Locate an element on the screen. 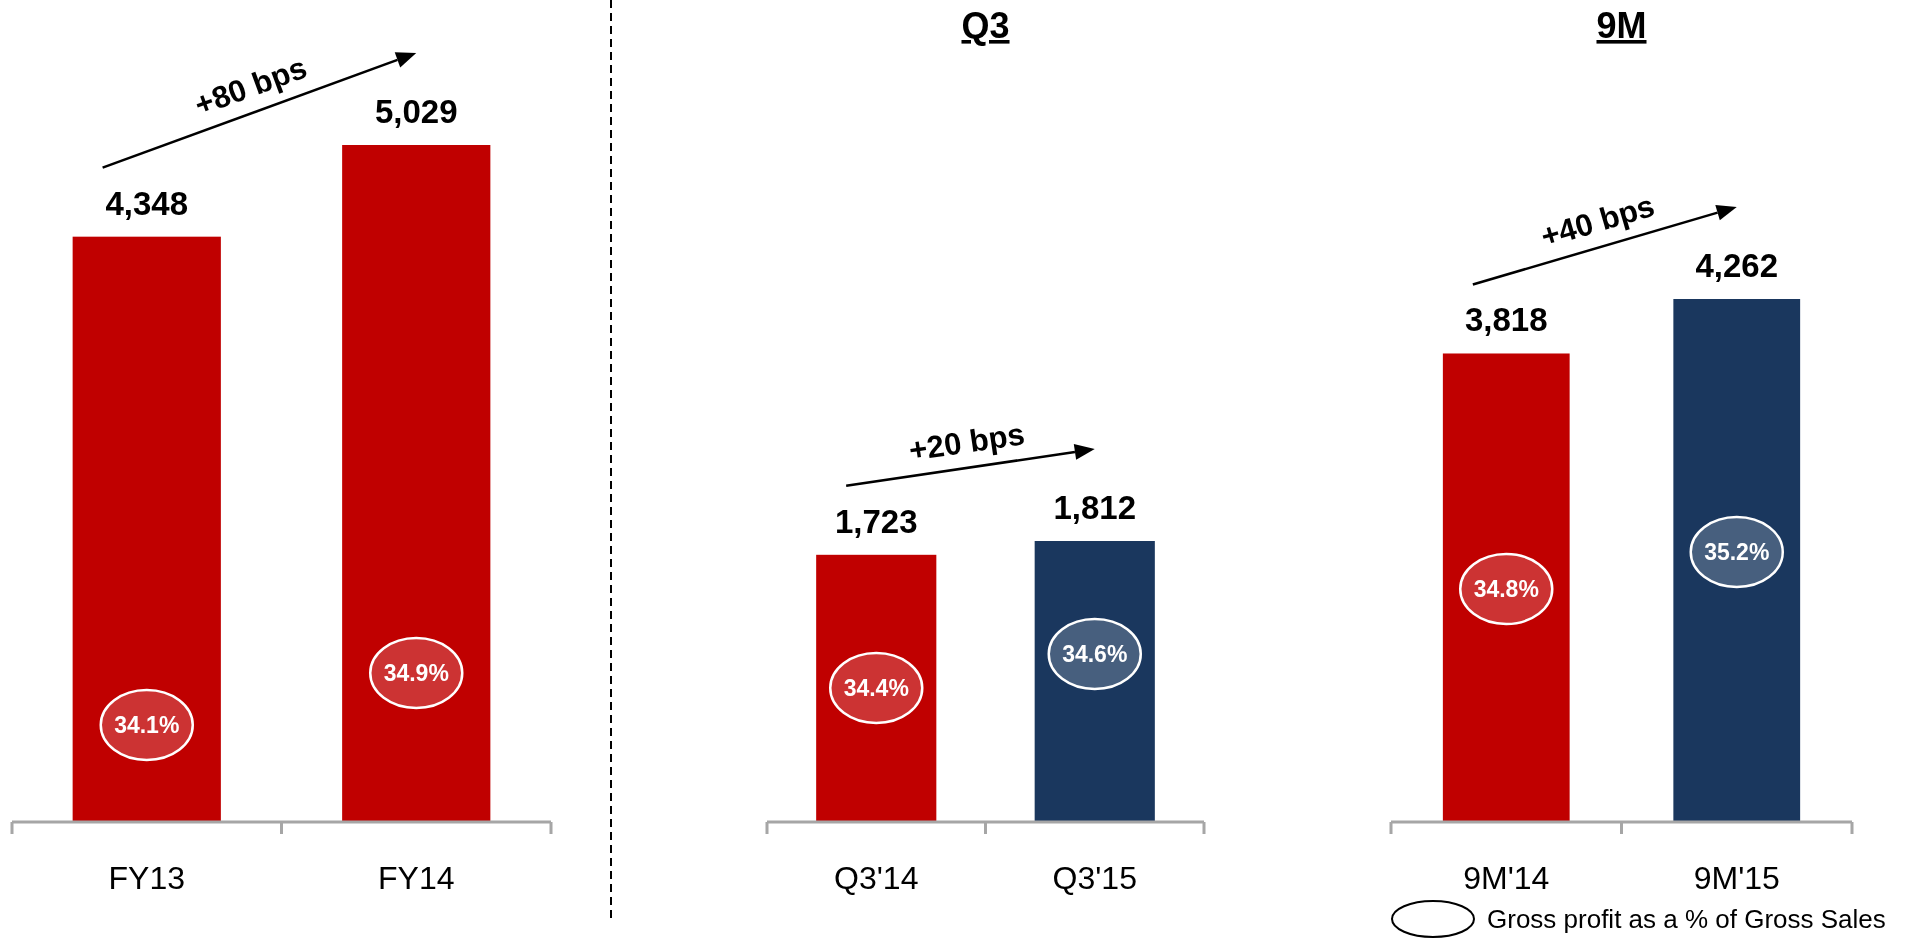 This screenshot has height=940, width=1908. text: +80 bps is located at coordinates (251, 86).